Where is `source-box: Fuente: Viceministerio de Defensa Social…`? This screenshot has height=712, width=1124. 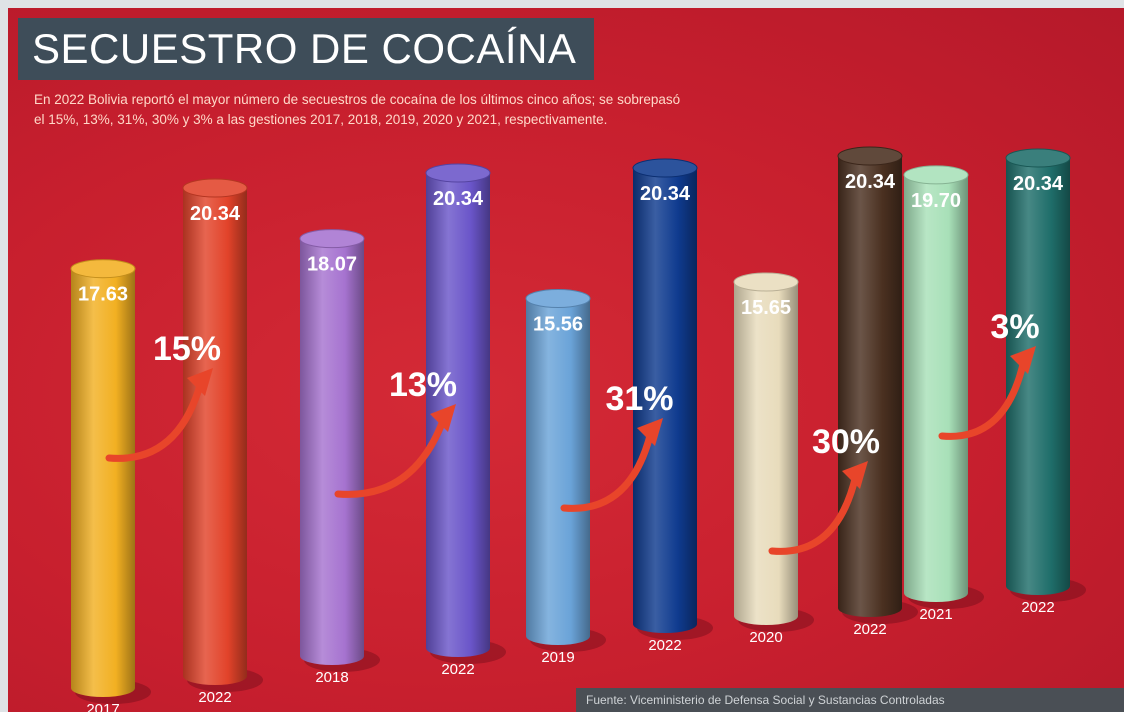
source-box: Fuente: Viceministerio de Defensa Social… is located at coordinates (850, 700).